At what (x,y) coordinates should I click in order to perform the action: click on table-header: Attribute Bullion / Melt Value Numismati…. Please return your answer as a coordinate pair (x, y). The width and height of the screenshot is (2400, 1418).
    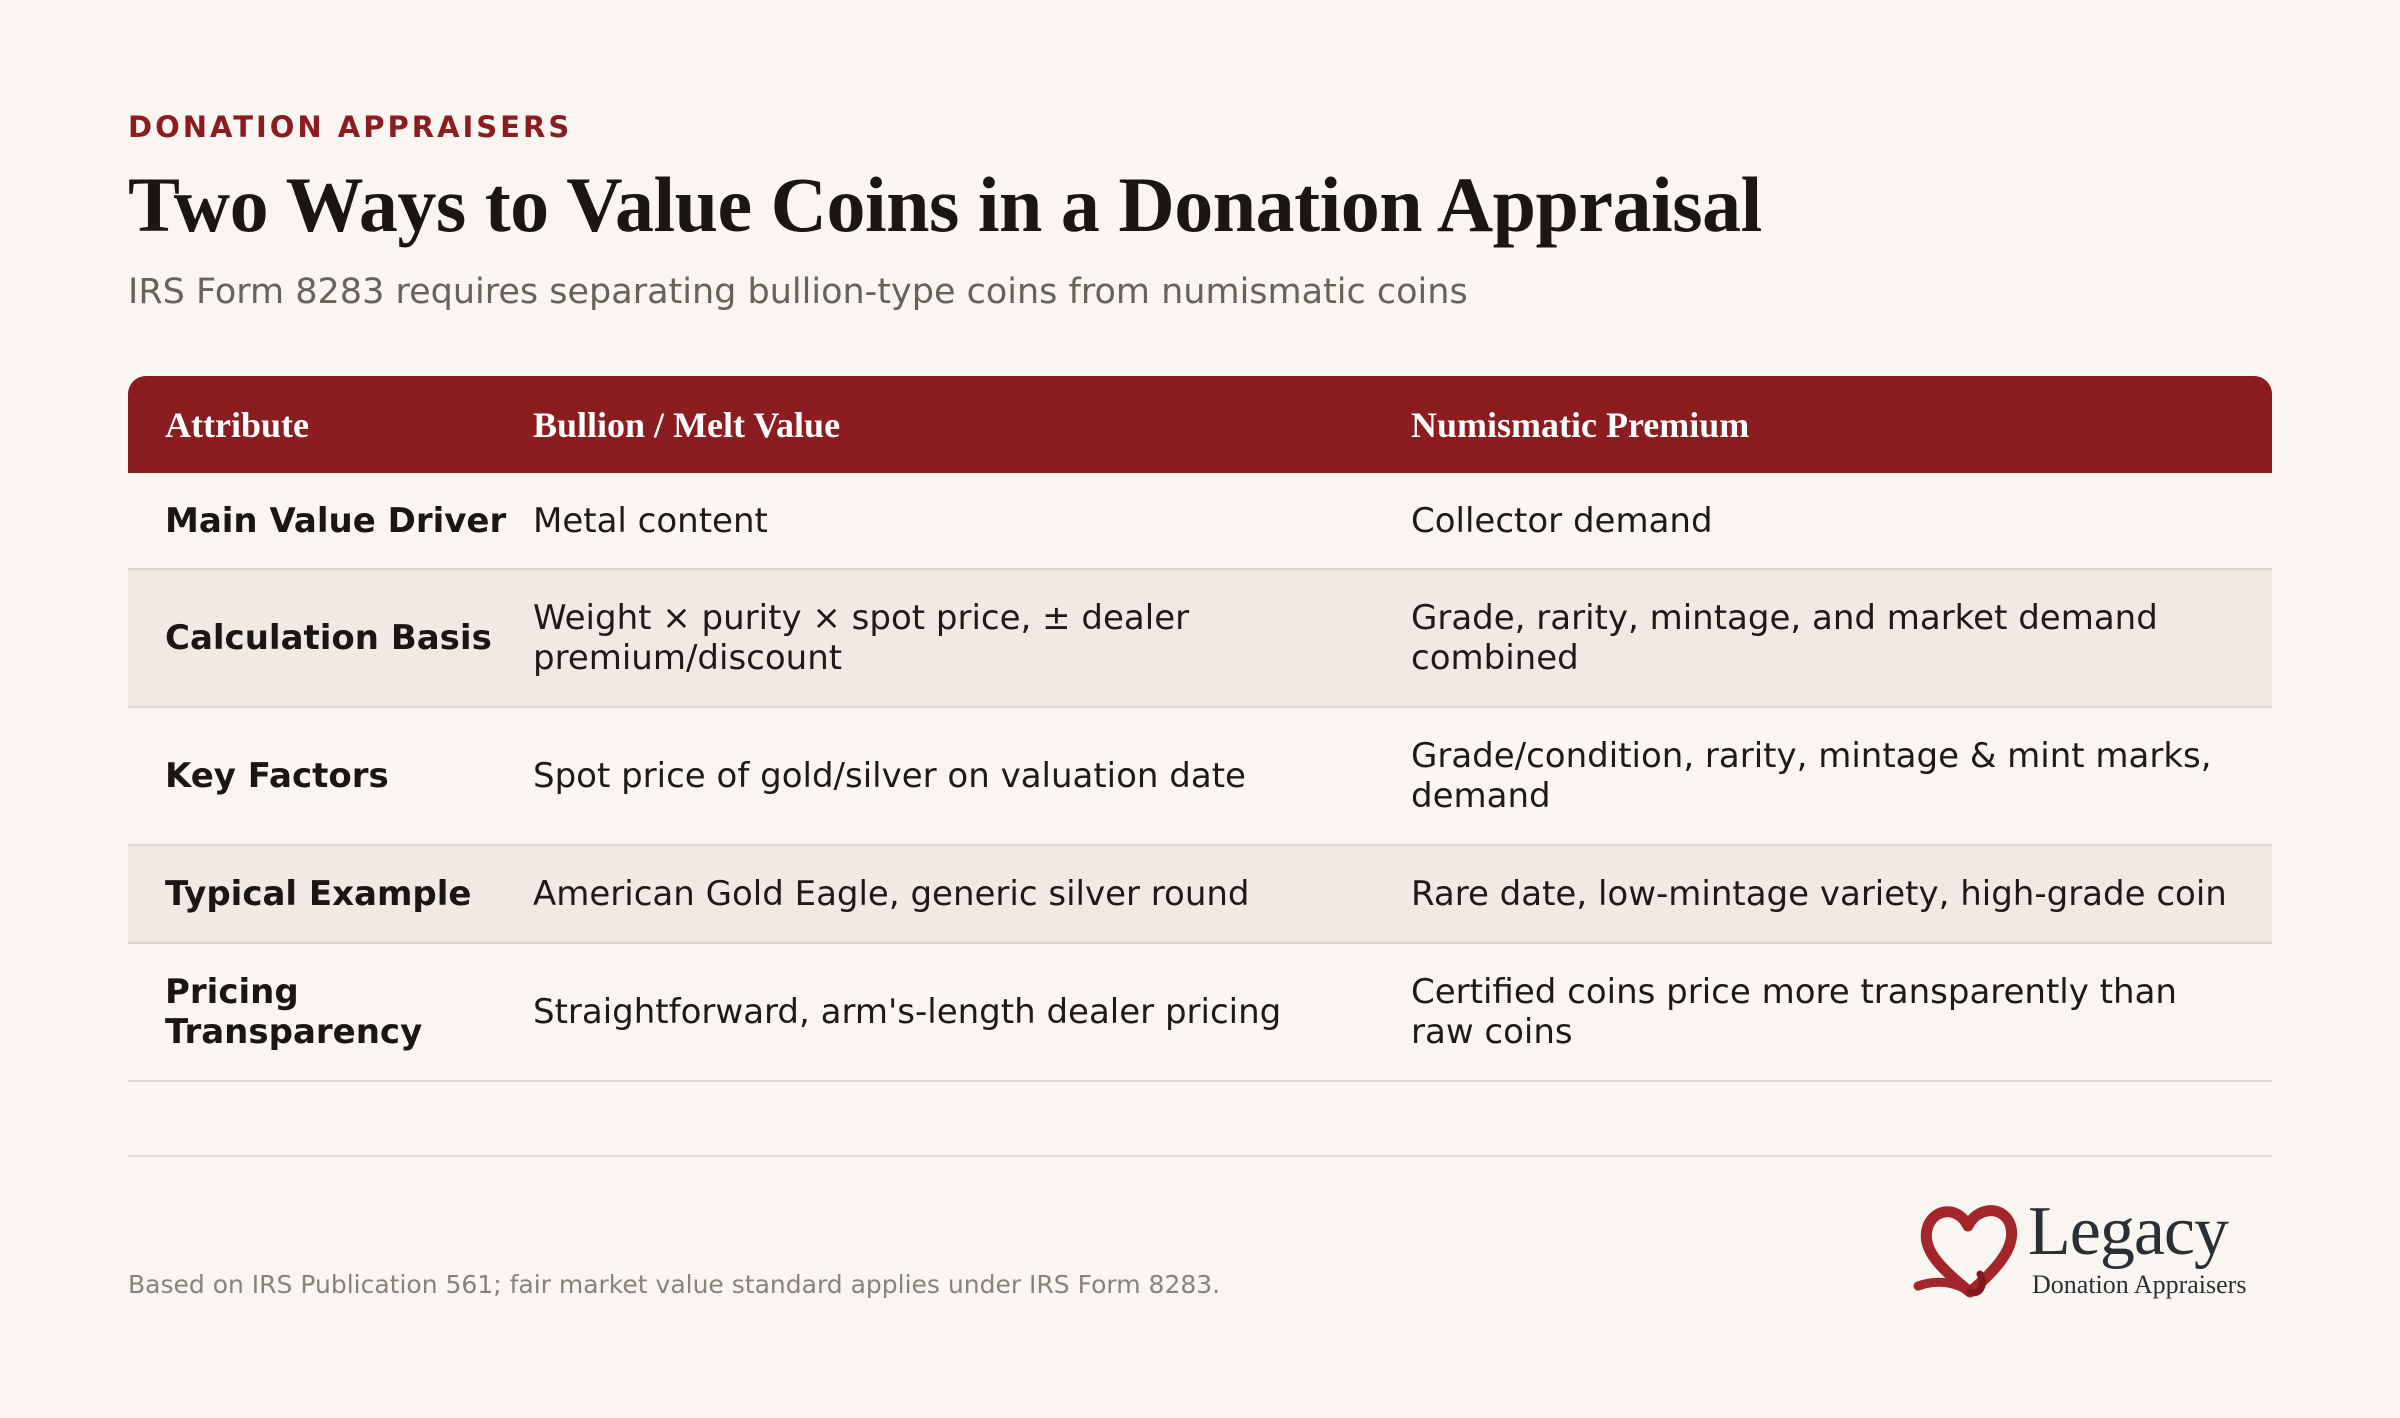
    Looking at the image, I should click on (1200, 424).